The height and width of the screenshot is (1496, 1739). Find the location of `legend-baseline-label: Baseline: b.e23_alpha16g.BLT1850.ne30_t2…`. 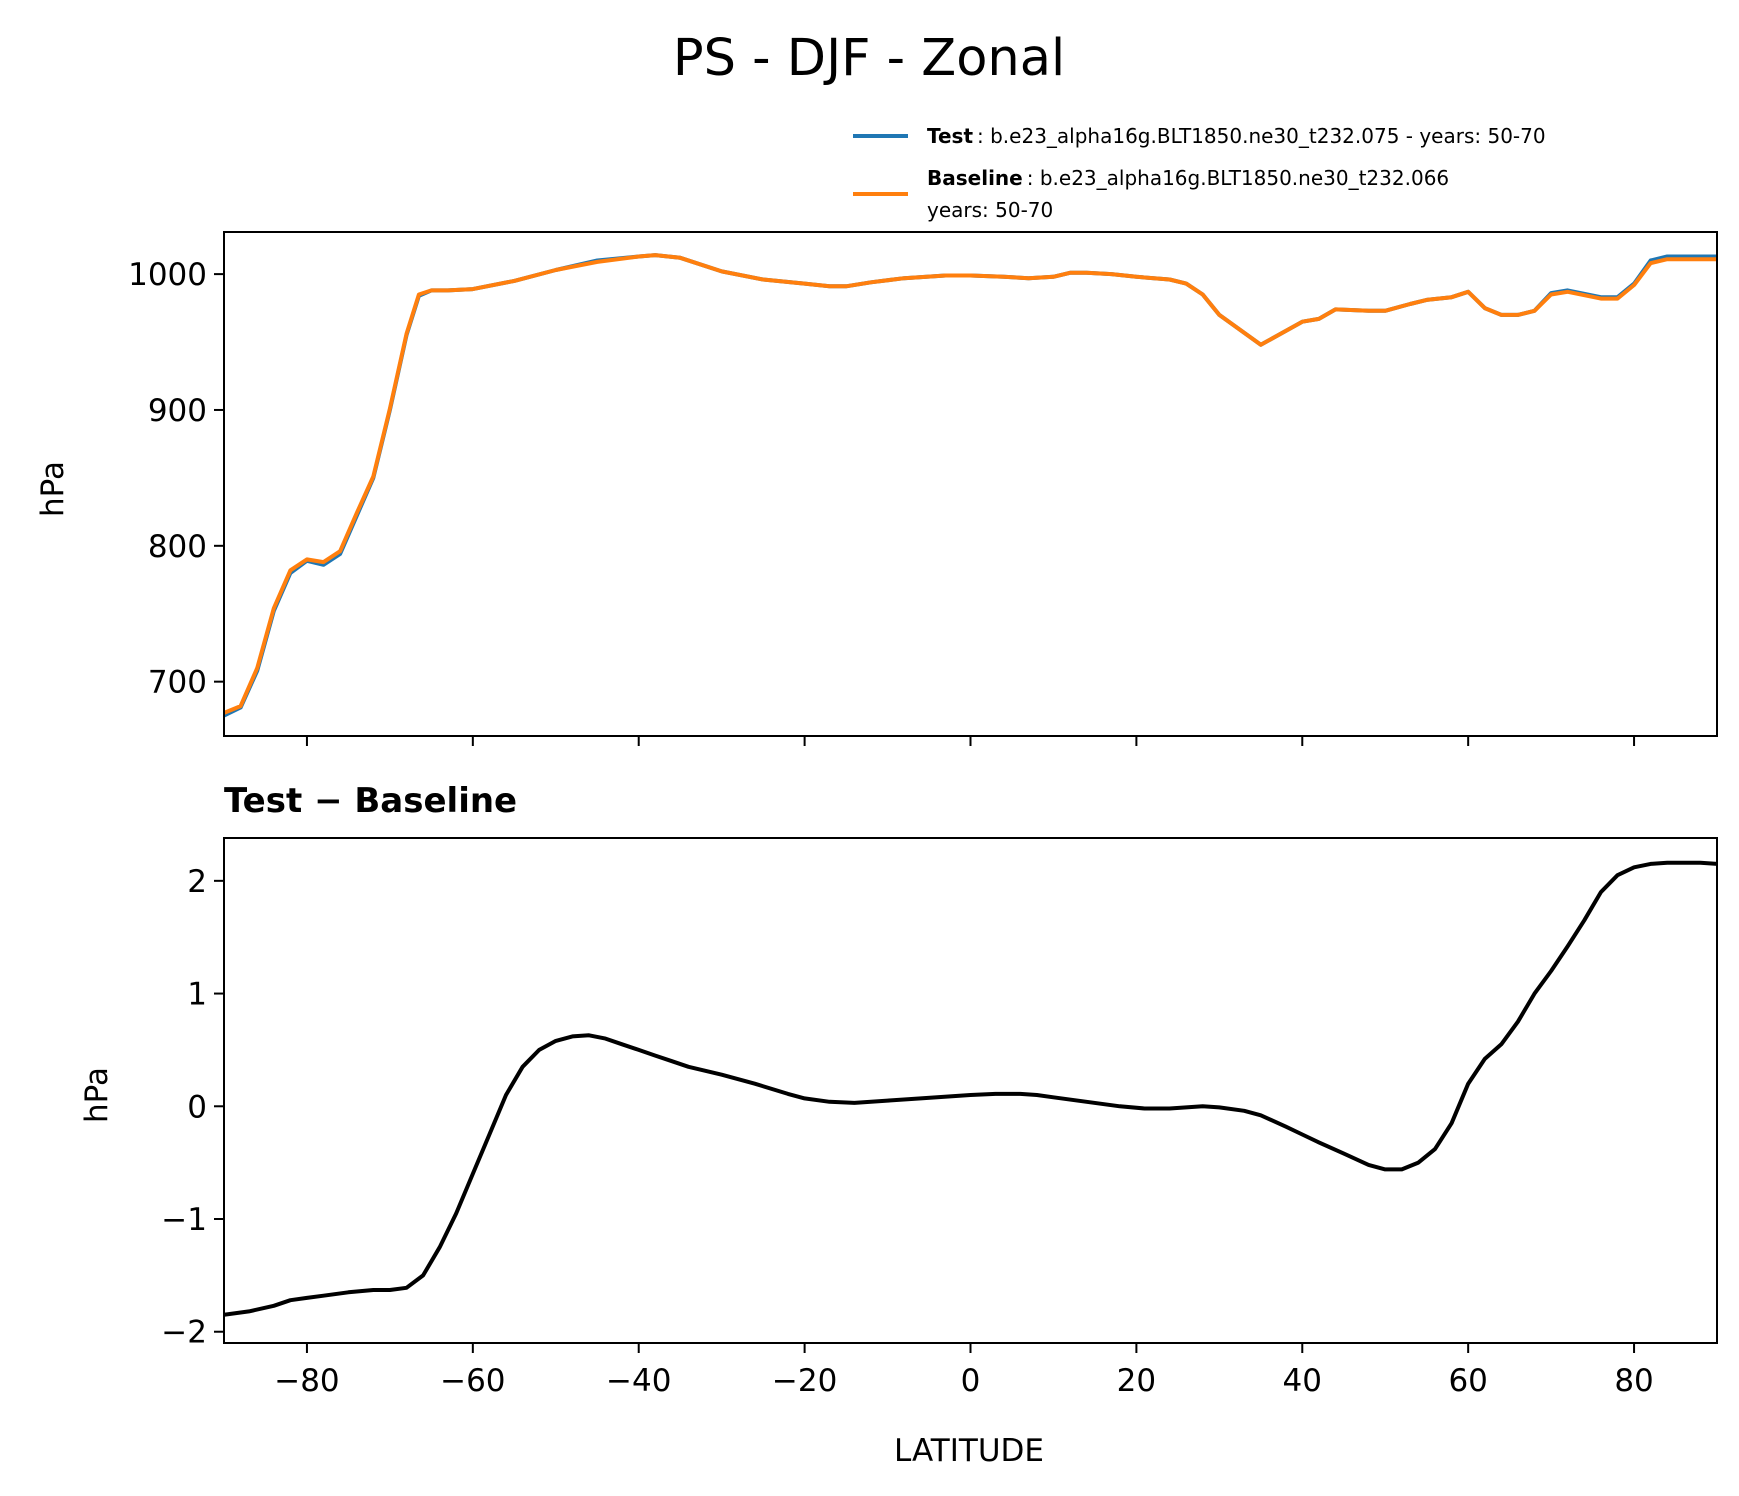

legend-baseline-label: Baseline: b.e23_alpha16g.BLT1850.ne30_t2… is located at coordinates (1188, 178).